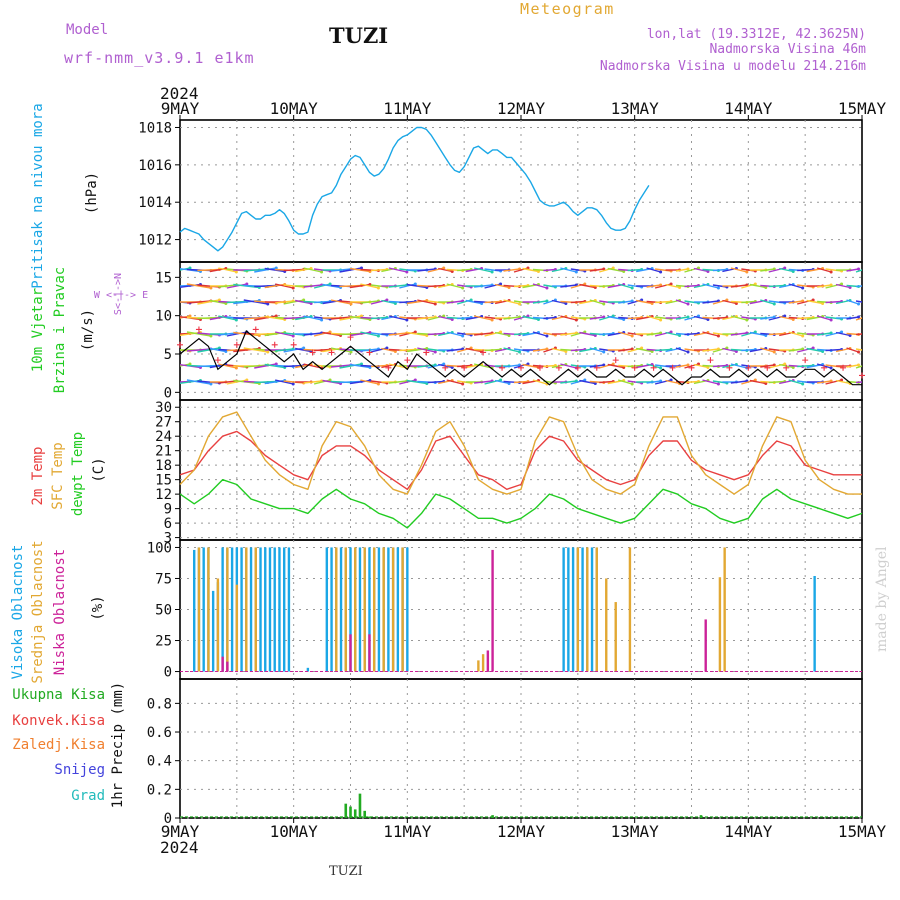 This screenshot has height=900, width=900. Describe the element at coordinates (58, 745) in the screenshot. I see `precip-legend-frozen: Zaledj.Kisa` at that location.